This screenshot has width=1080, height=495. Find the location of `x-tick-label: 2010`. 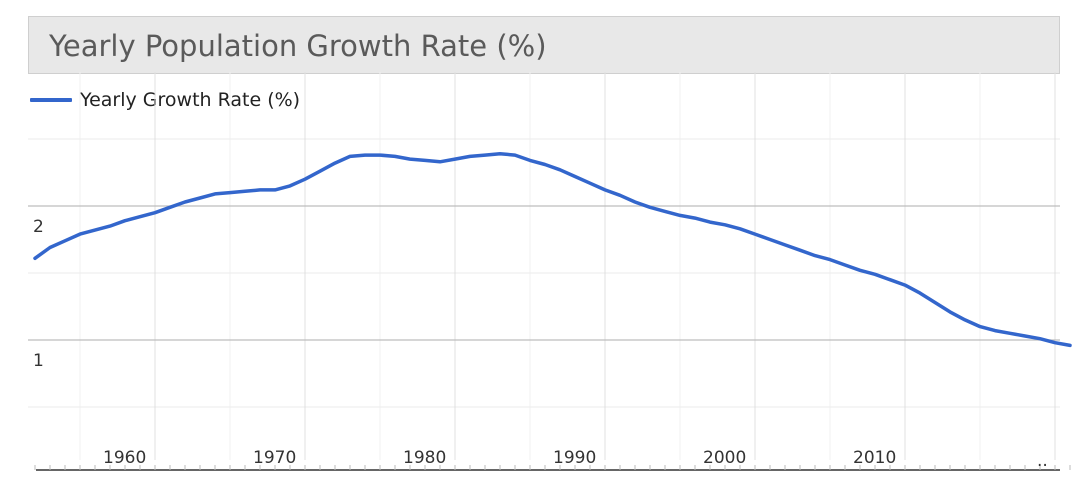

x-tick-label: 2010 is located at coordinates (874, 458).